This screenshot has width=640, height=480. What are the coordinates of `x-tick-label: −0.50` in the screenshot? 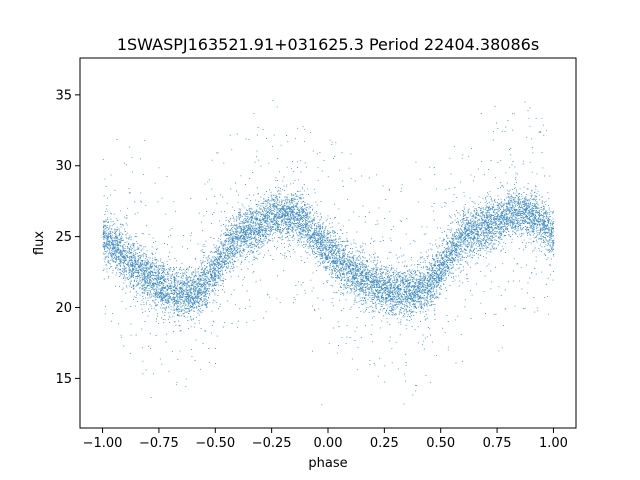 It's located at (215, 443).